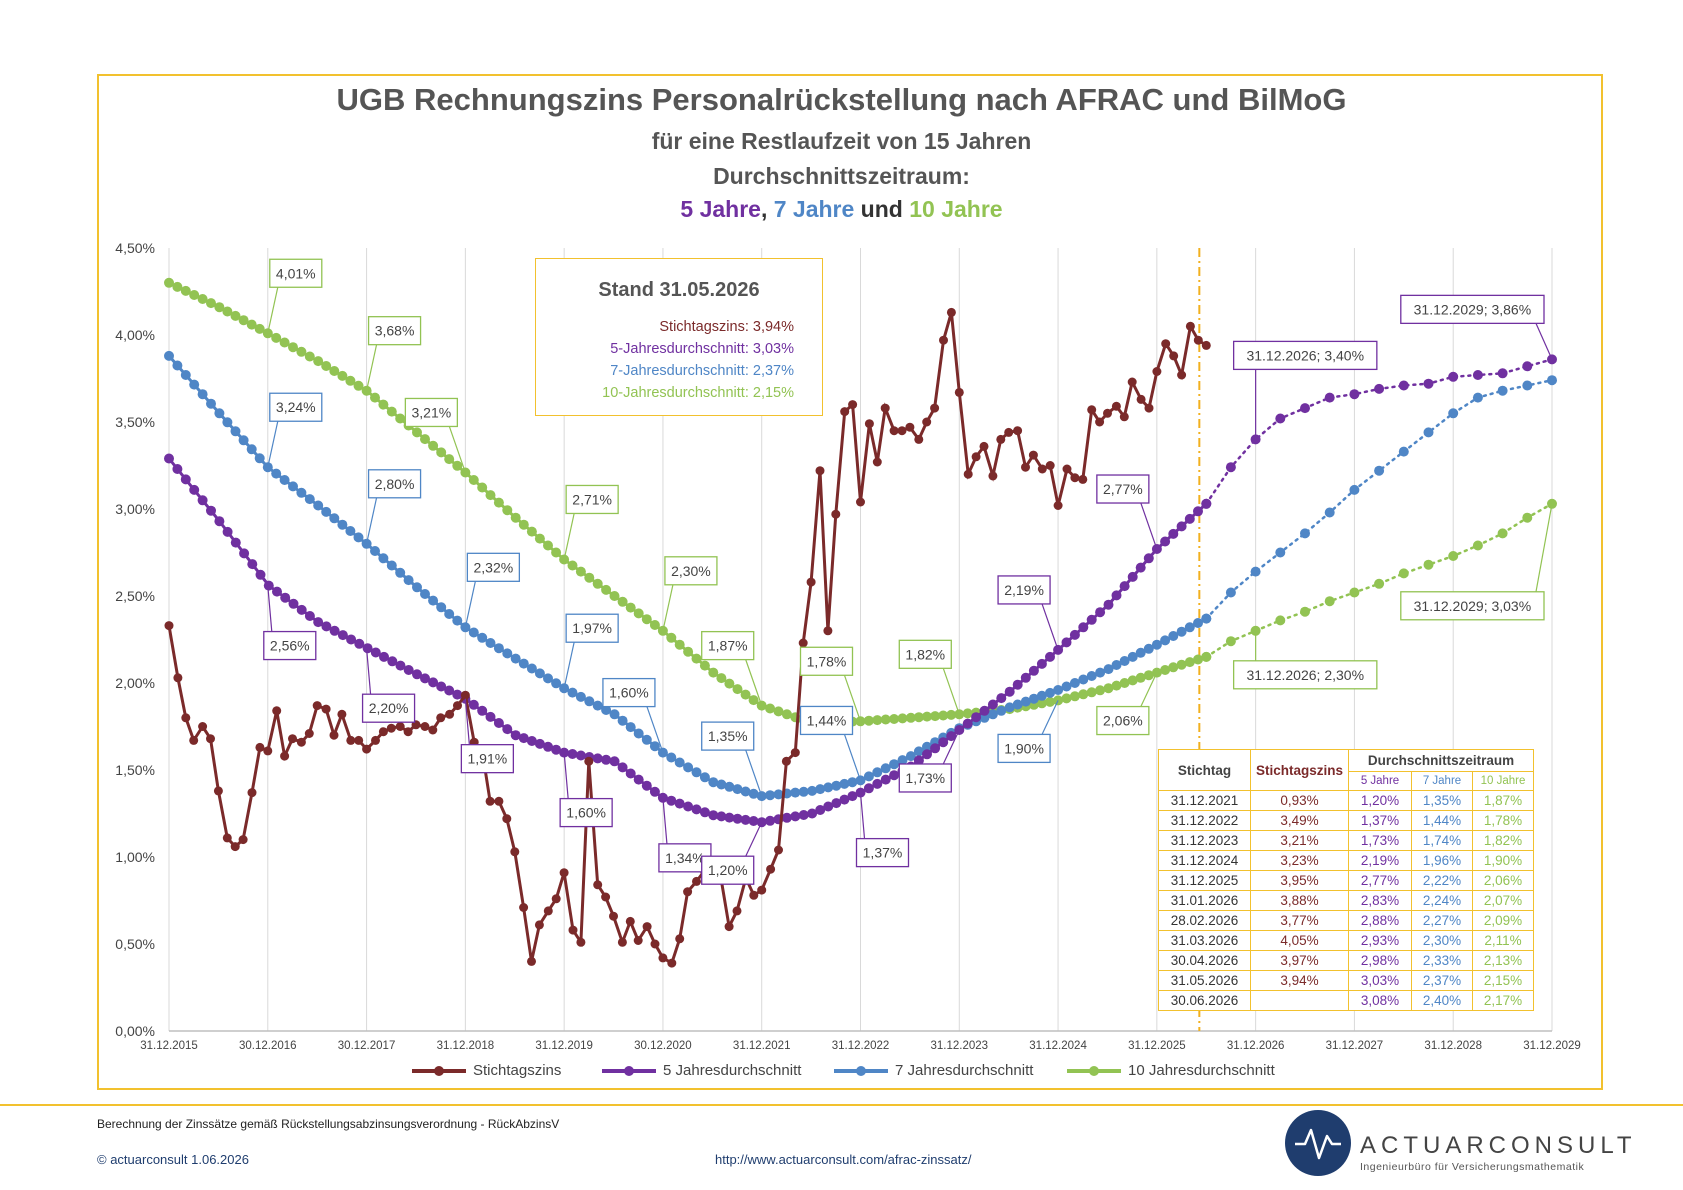  What do you see at coordinates (1318, 1143) in the screenshot?
I see `actuarconsult-logo-icon` at bounding box center [1318, 1143].